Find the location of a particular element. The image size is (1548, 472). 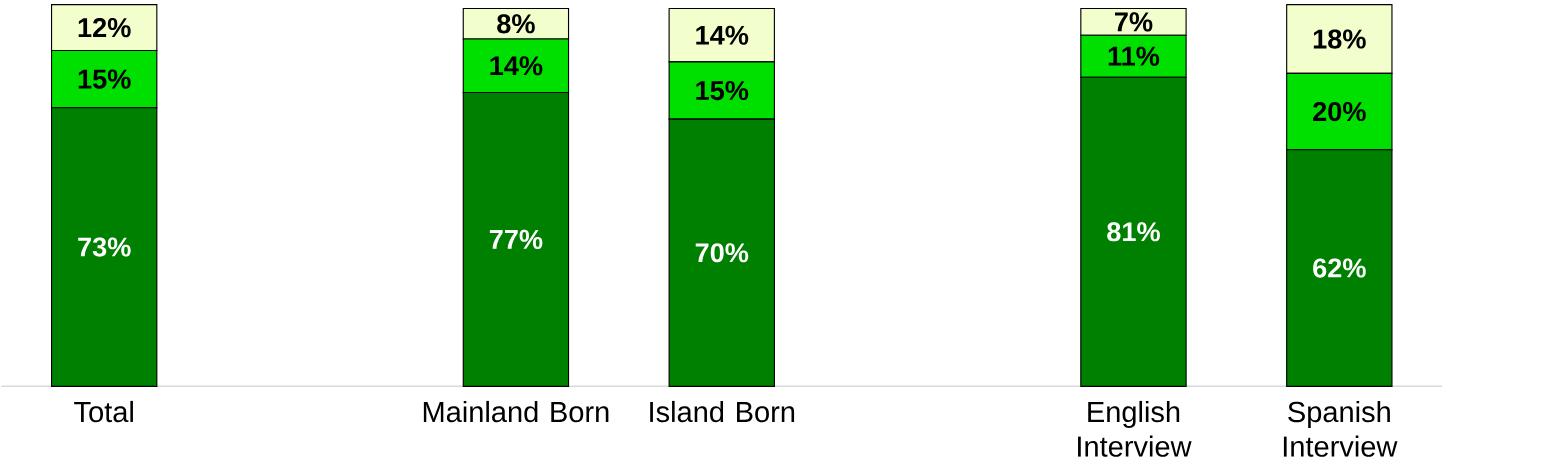

x-tick-label: Island Born is located at coordinates (722, 411).